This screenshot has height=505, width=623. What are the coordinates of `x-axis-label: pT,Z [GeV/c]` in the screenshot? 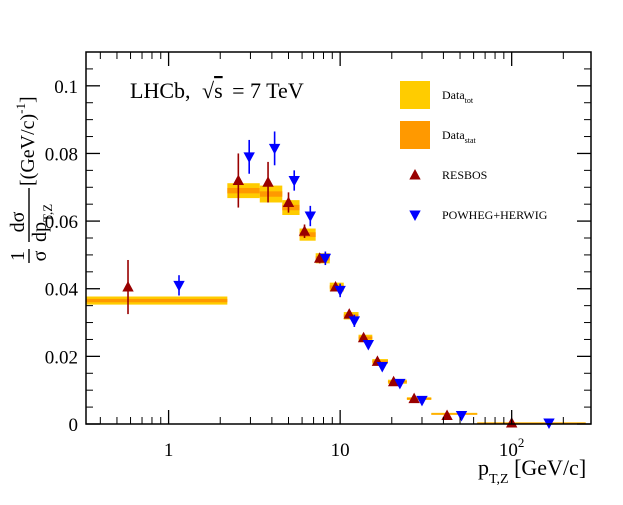 It's located at (532, 471).